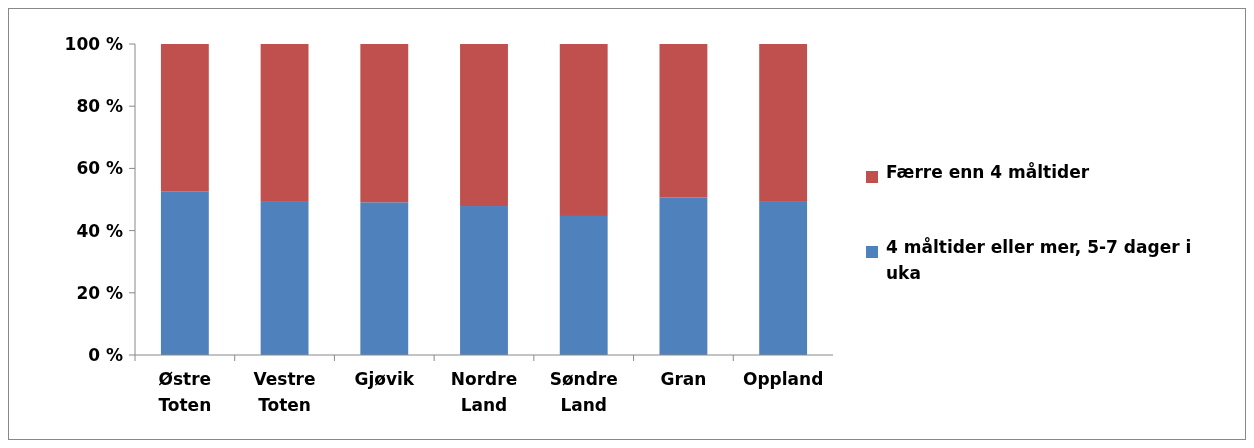 This screenshot has width=1254, height=448. I want to click on legend-label: Færre enn 4 måltider, so click(988, 171).